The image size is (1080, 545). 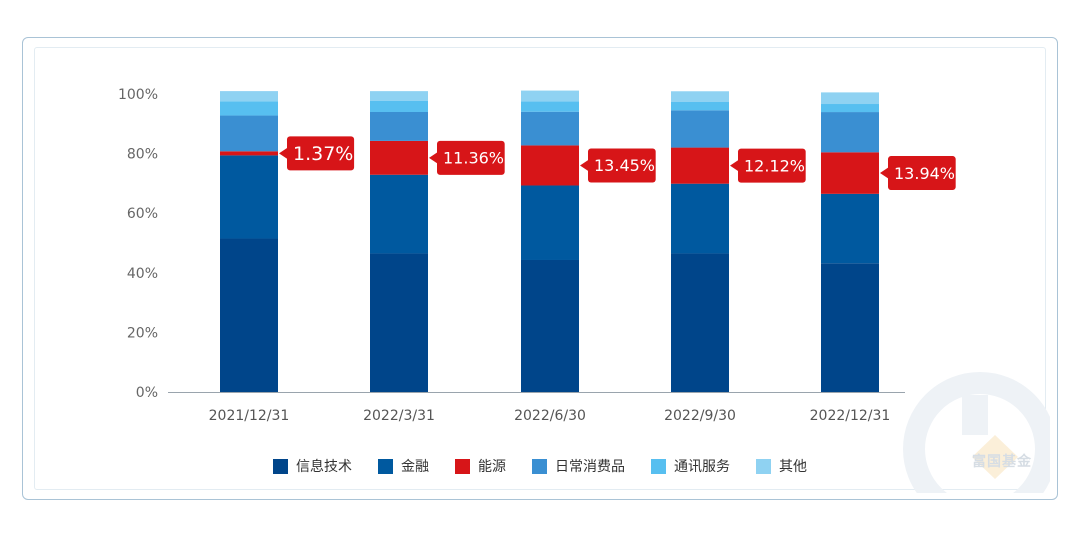 I want to click on legend-label: 金融, so click(x=415, y=467).